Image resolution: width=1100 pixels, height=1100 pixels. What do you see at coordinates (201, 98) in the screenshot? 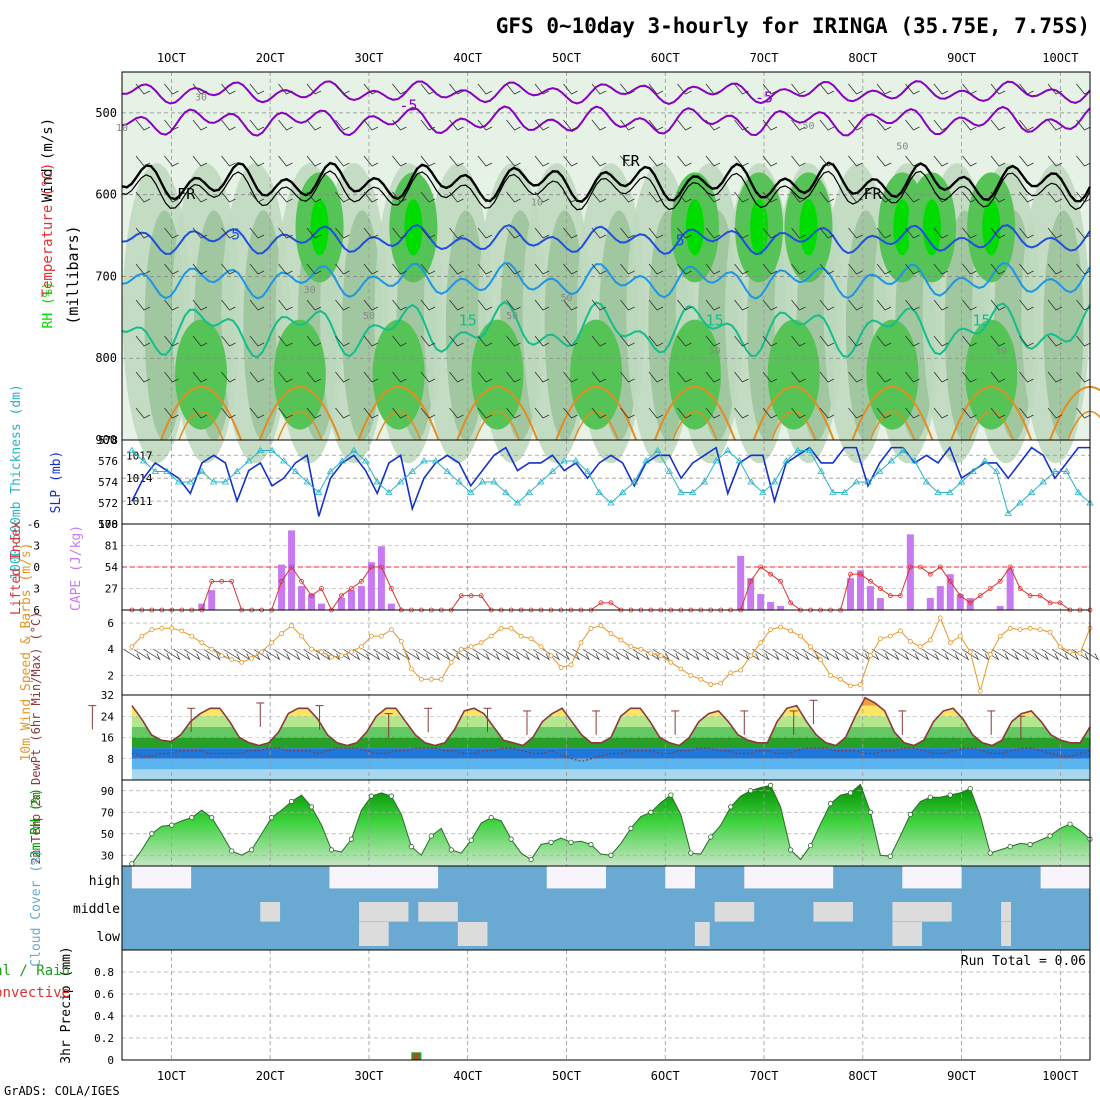
I see `rh-contour-label: 30` at bounding box center [201, 98].